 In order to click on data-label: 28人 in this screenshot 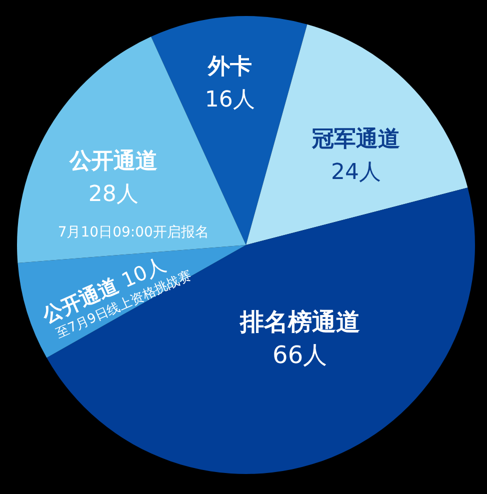, I will do `click(113, 194)`.